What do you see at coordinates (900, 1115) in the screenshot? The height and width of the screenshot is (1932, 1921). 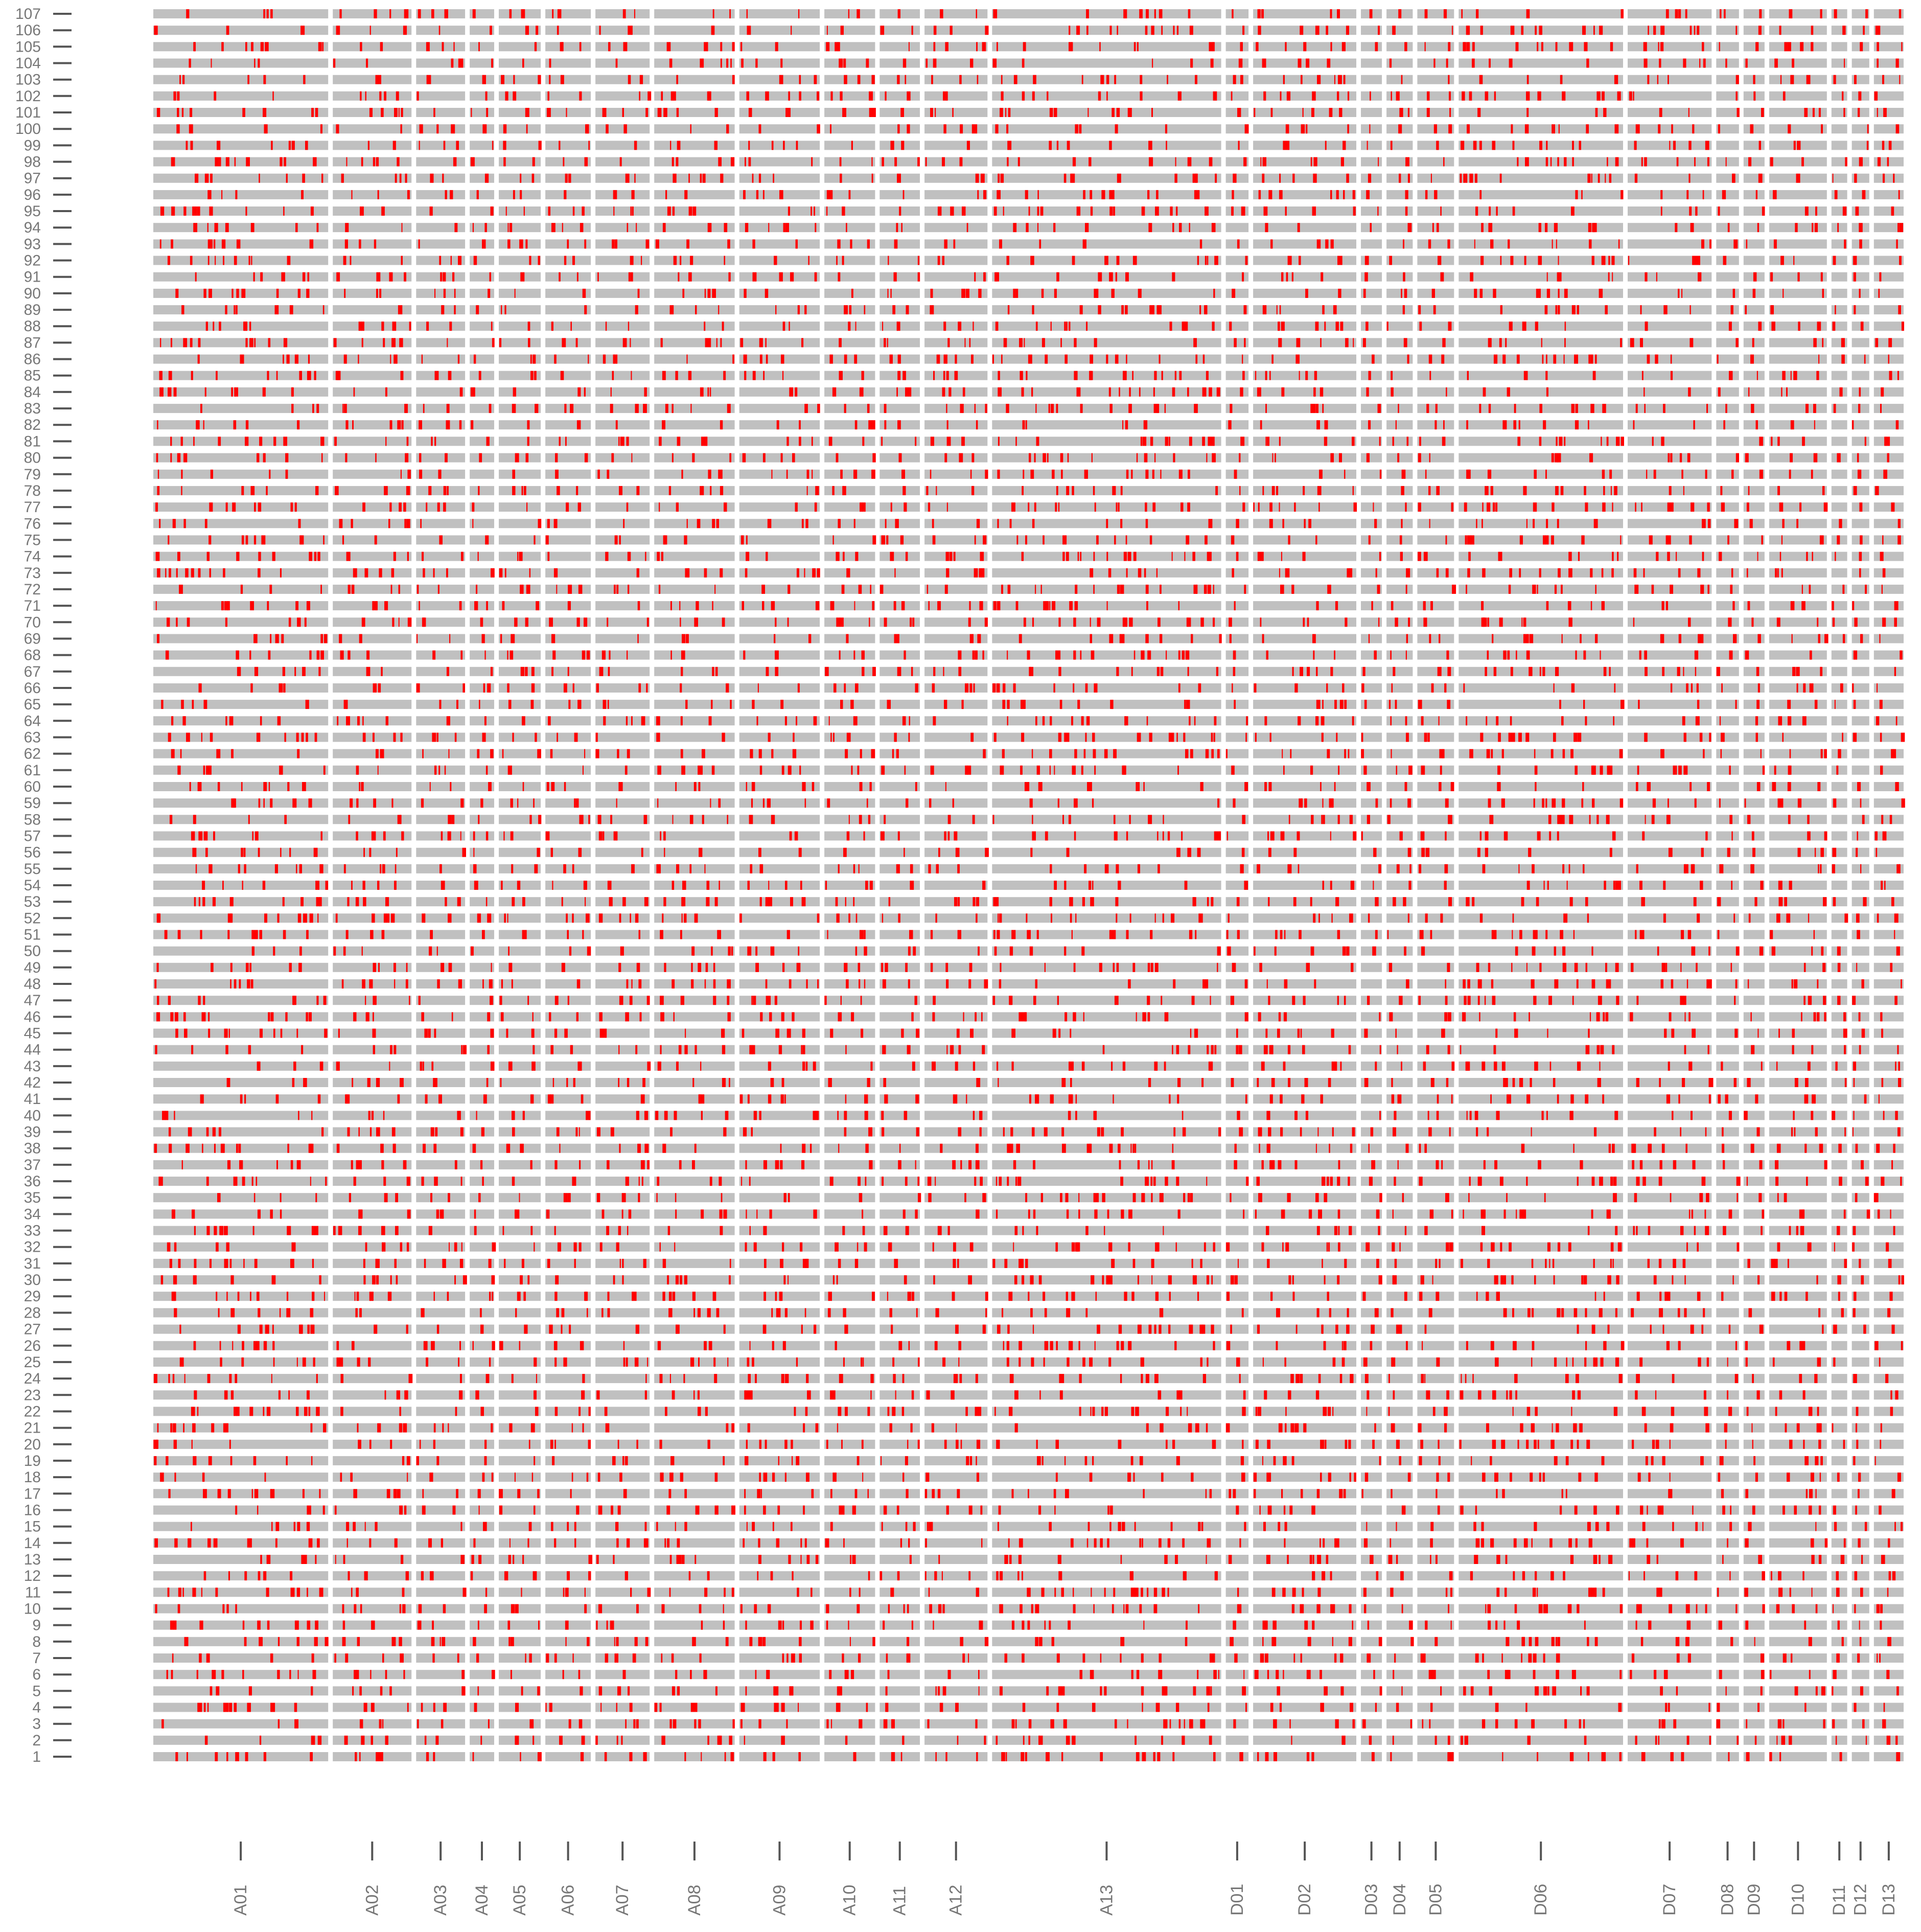 I see `heatmap-segment-row-40-A11` at bounding box center [900, 1115].